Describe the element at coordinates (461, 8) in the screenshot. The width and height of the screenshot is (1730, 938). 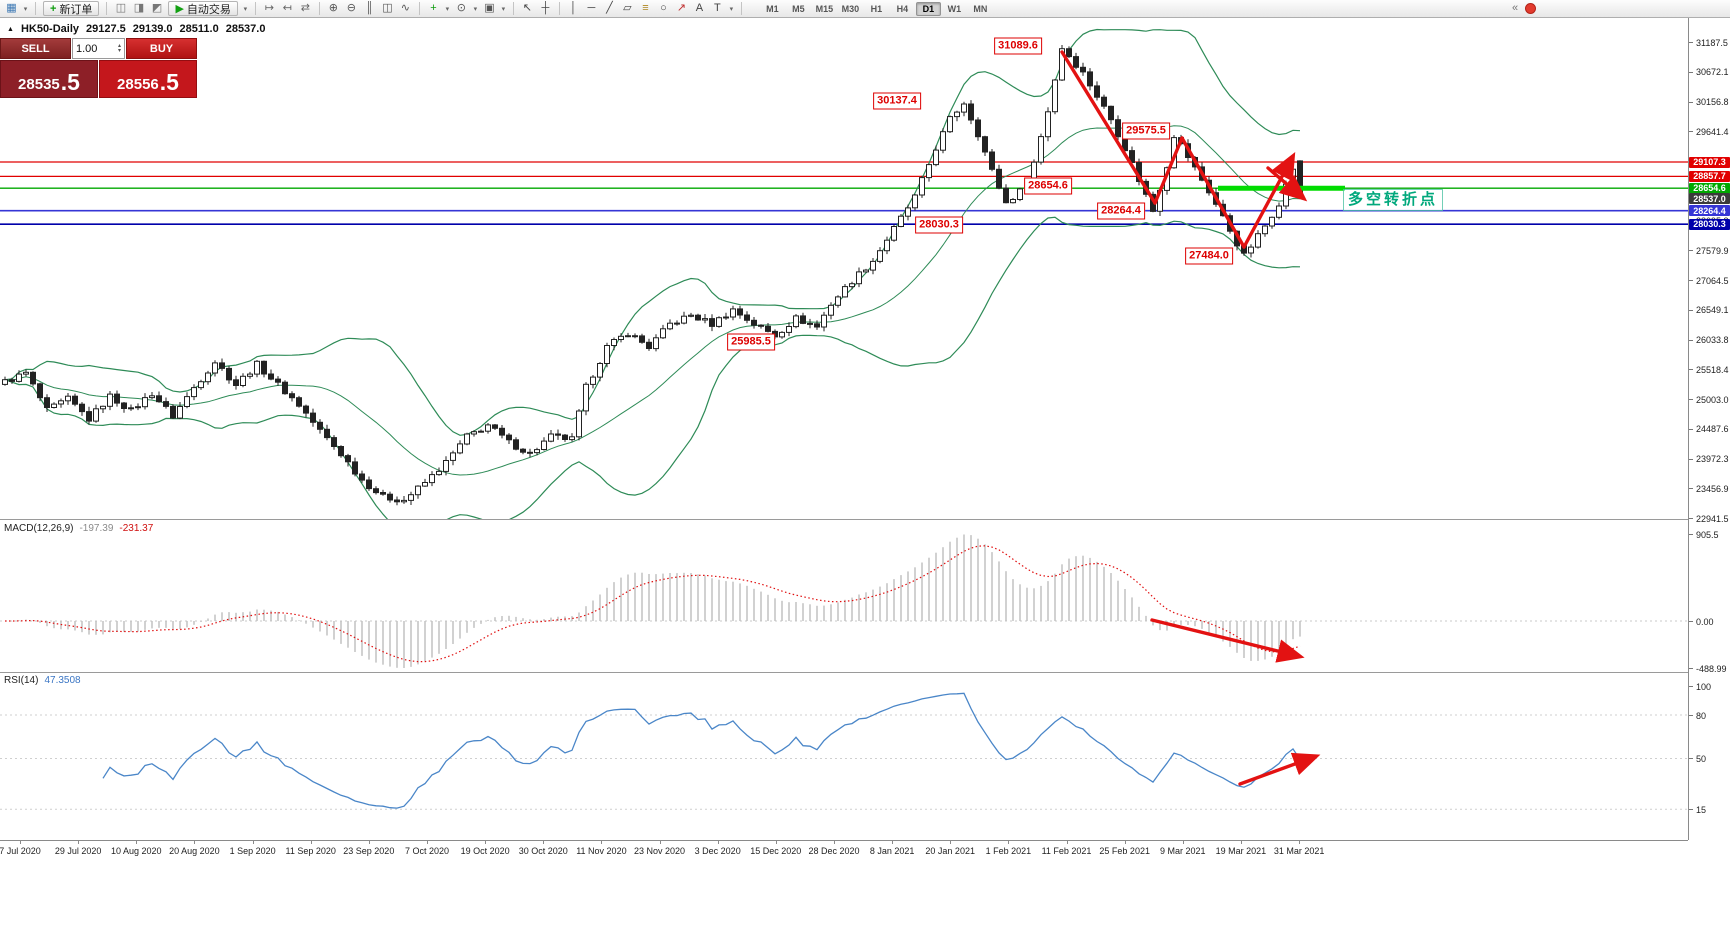
I see `periods-icon: ⊙` at that location.